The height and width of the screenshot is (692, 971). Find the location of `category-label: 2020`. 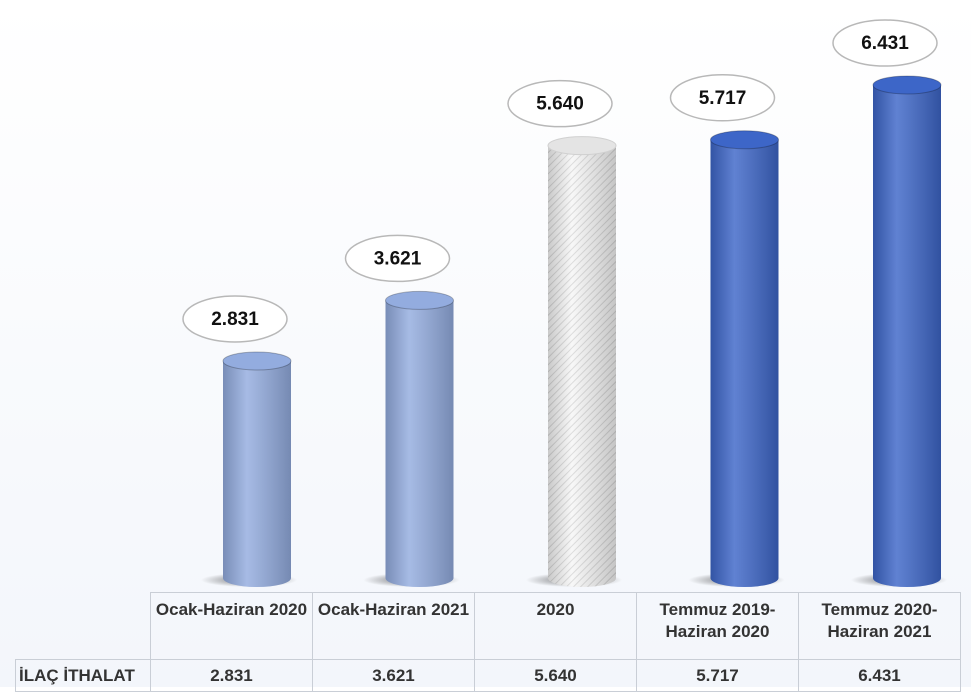

category-label: 2020 is located at coordinates (555, 626).